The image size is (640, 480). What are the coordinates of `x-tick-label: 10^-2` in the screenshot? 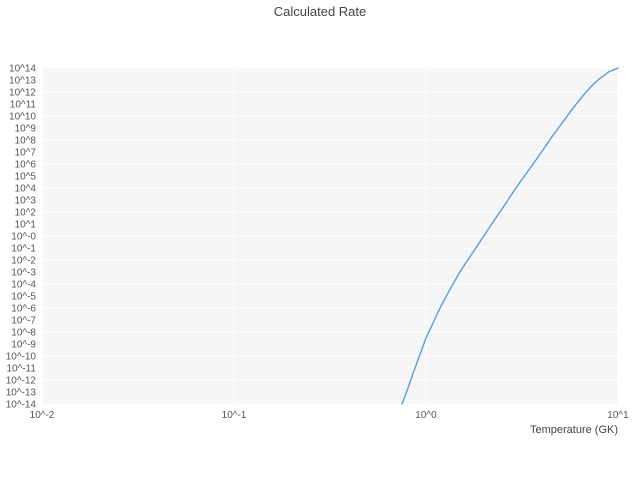 It's located at (42, 415).